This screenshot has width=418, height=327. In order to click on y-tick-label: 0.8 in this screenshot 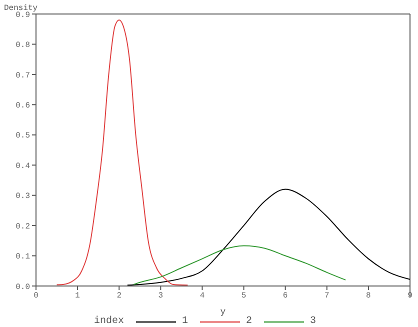, I will do `click(23, 45)`.